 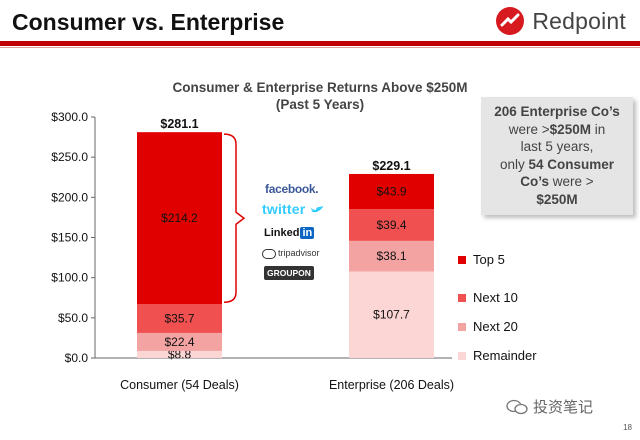 I want to click on legend-item-next10: Next 10, so click(x=488, y=297).